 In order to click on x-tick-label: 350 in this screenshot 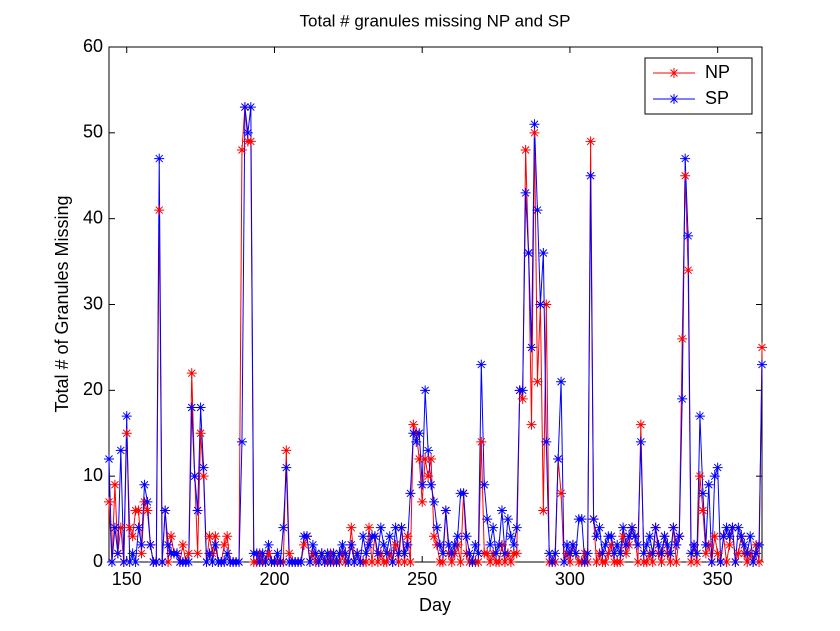, I will do `click(718, 579)`.